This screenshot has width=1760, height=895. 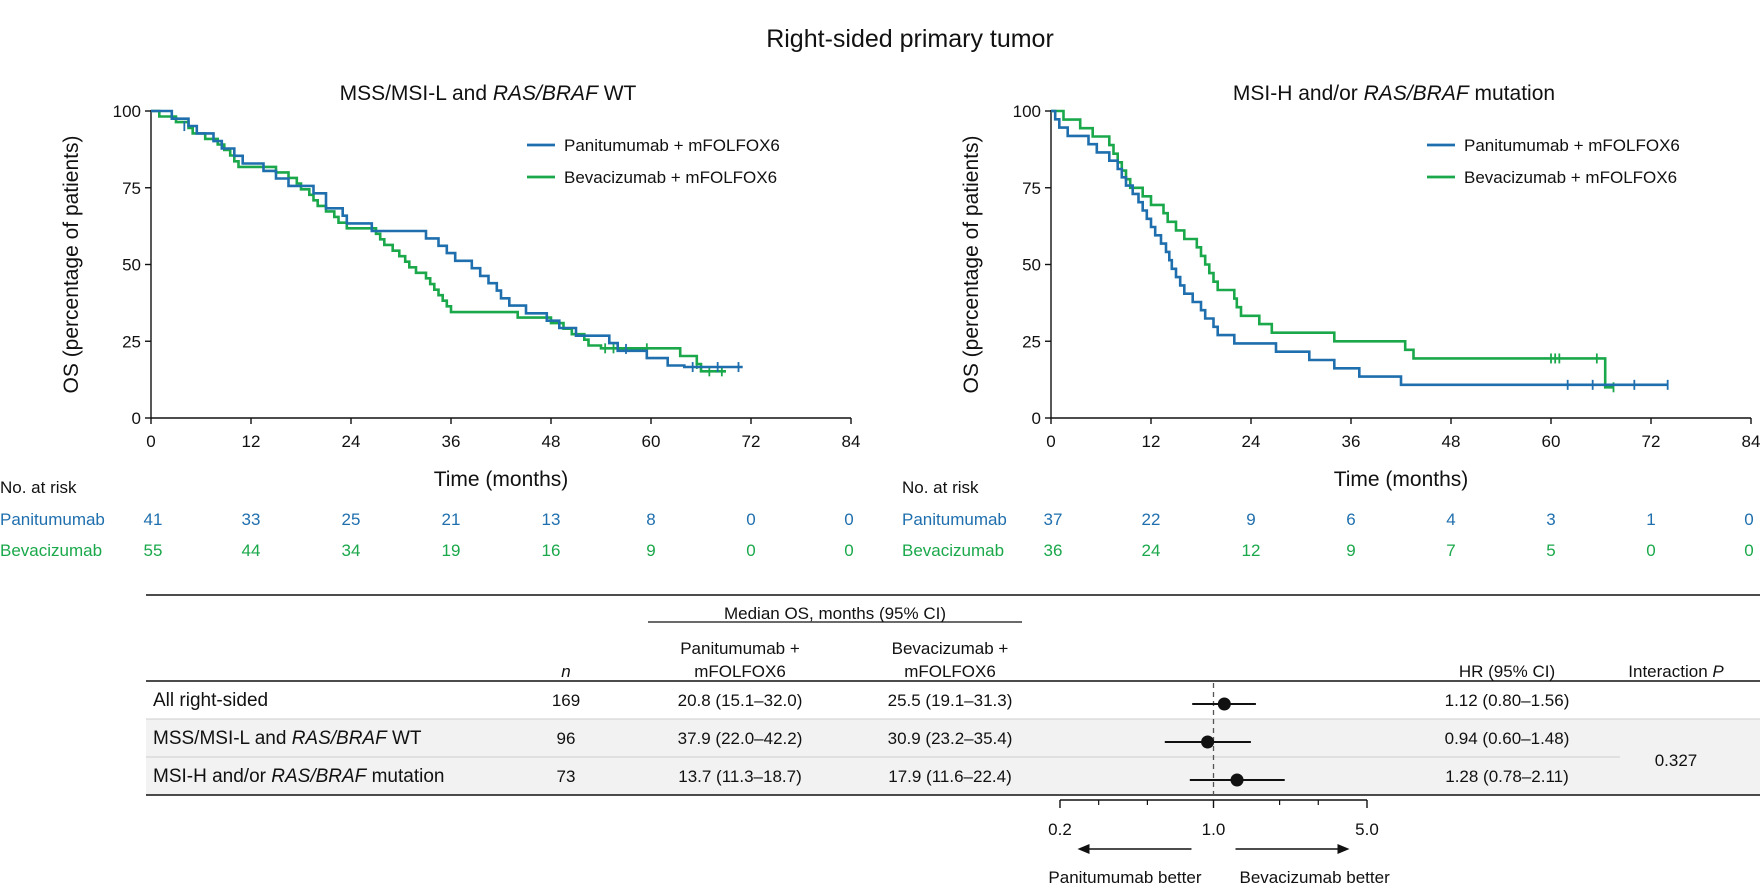 What do you see at coordinates (1550, 519) in the screenshot?
I see `risk-value-panitumumab: 3` at bounding box center [1550, 519].